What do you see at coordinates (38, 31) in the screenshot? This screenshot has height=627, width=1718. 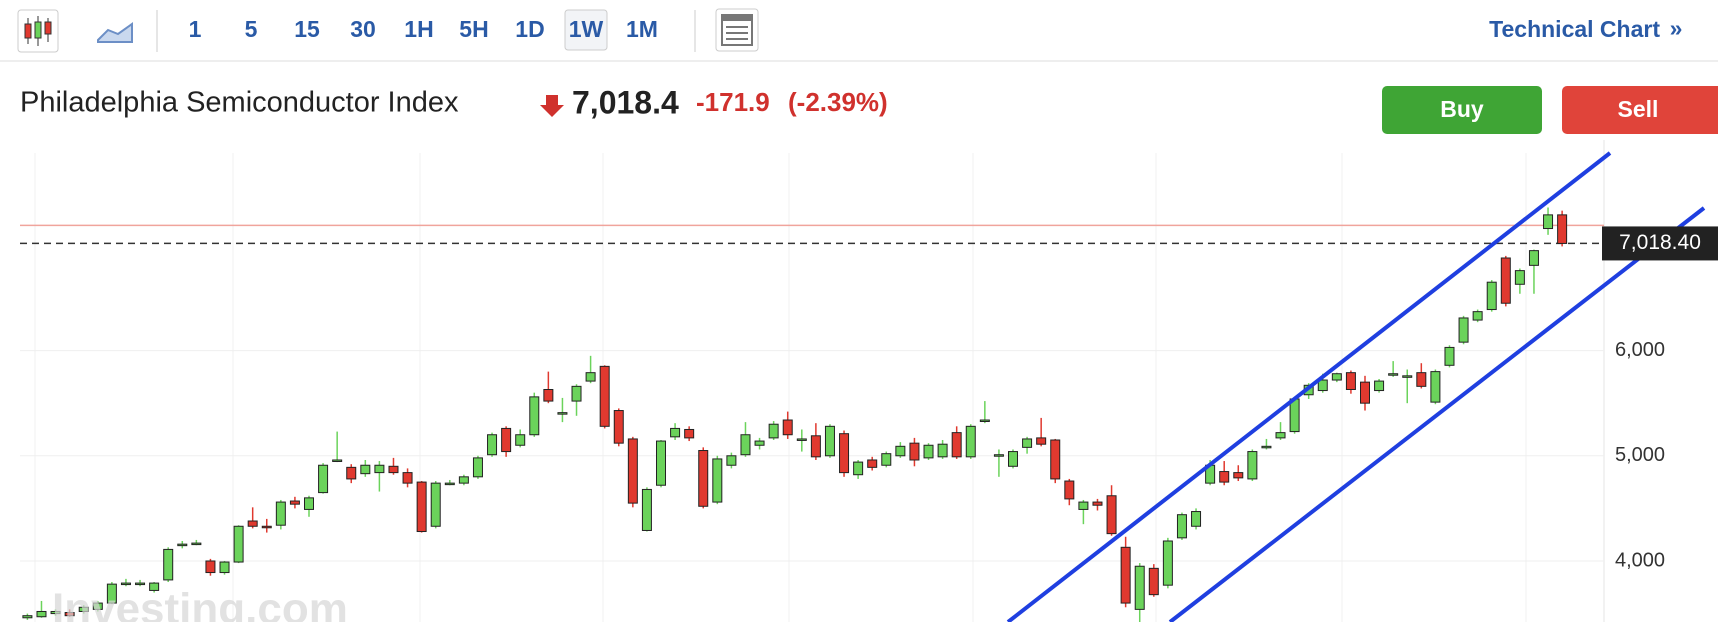 I see `candle-icon` at bounding box center [38, 31].